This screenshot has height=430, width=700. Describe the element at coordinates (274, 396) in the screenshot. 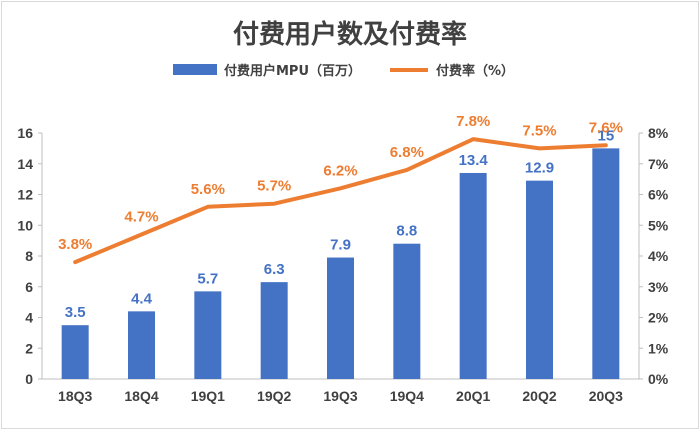

I see `x-tick-label: 19Q2` at that location.